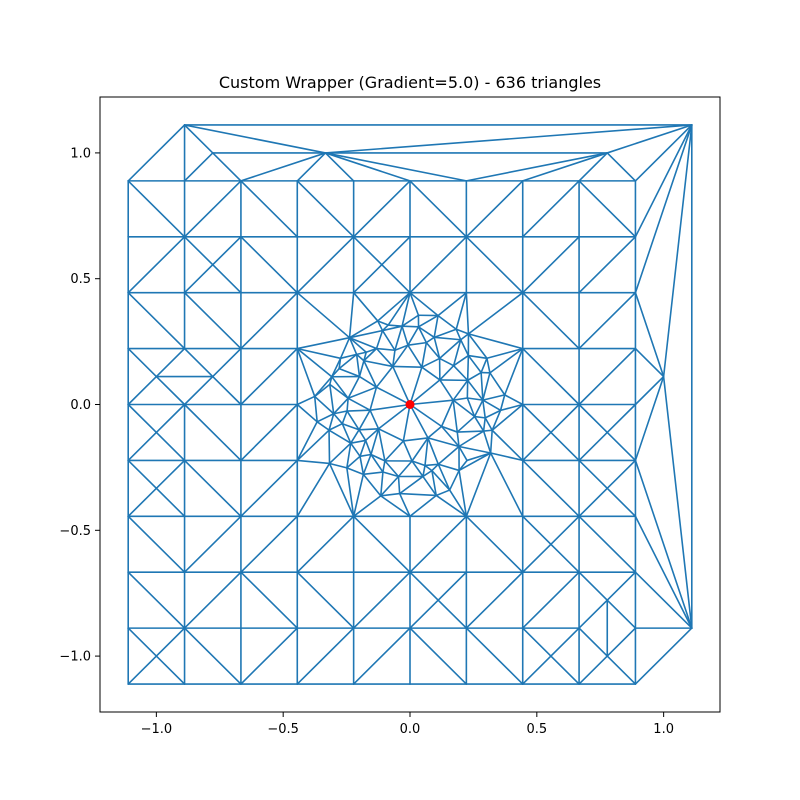 The image size is (800, 800). What do you see at coordinates (80, 153) in the screenshot?
I see `y-tick-label: 1.0` at bounding box center [80, 153].